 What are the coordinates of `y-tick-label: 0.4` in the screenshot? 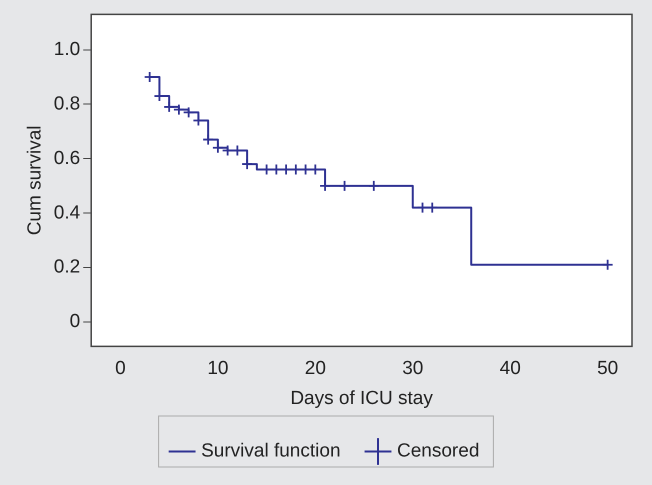 It's located at (67, 213).